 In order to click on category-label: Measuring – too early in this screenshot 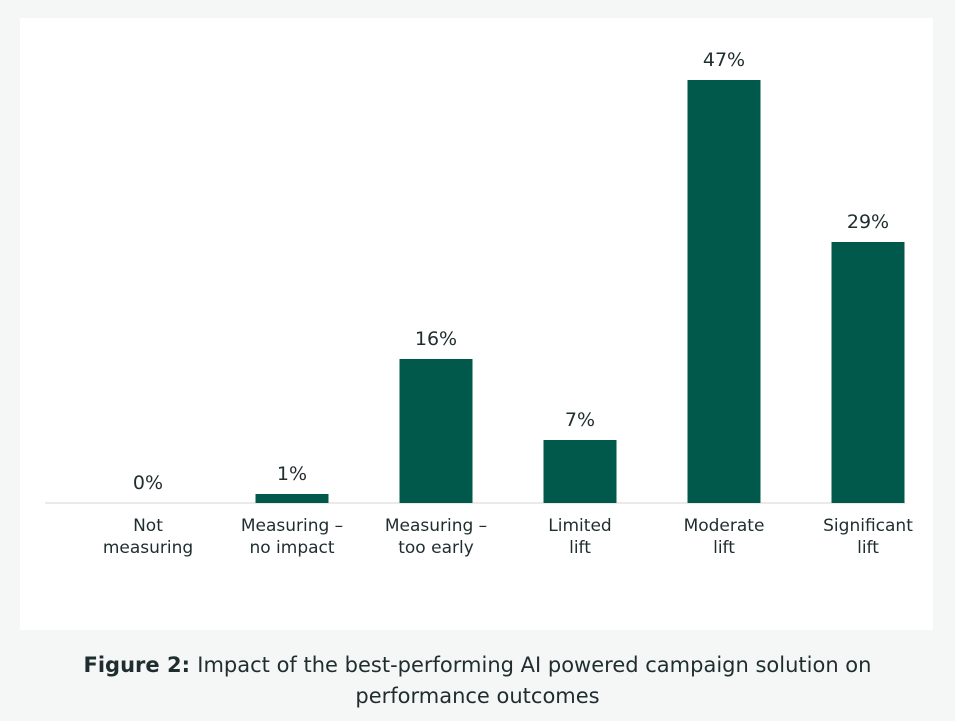, I will do `click(436, 537)`.